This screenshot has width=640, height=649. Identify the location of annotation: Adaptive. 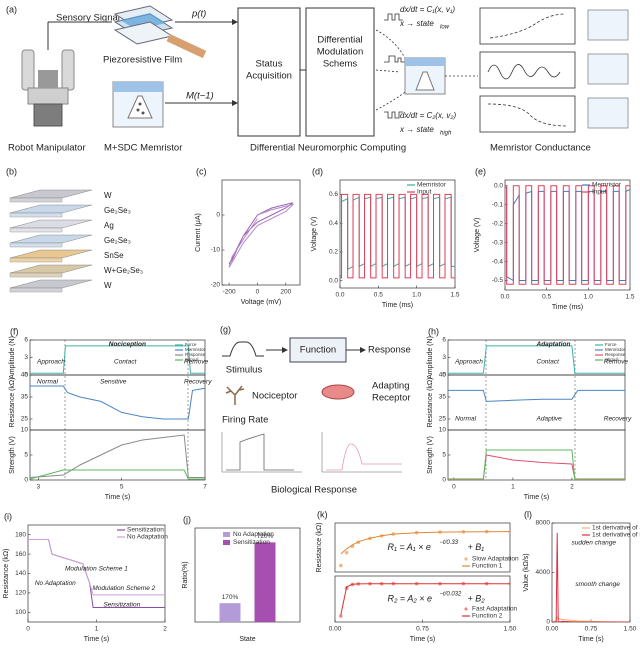
(549, 419).